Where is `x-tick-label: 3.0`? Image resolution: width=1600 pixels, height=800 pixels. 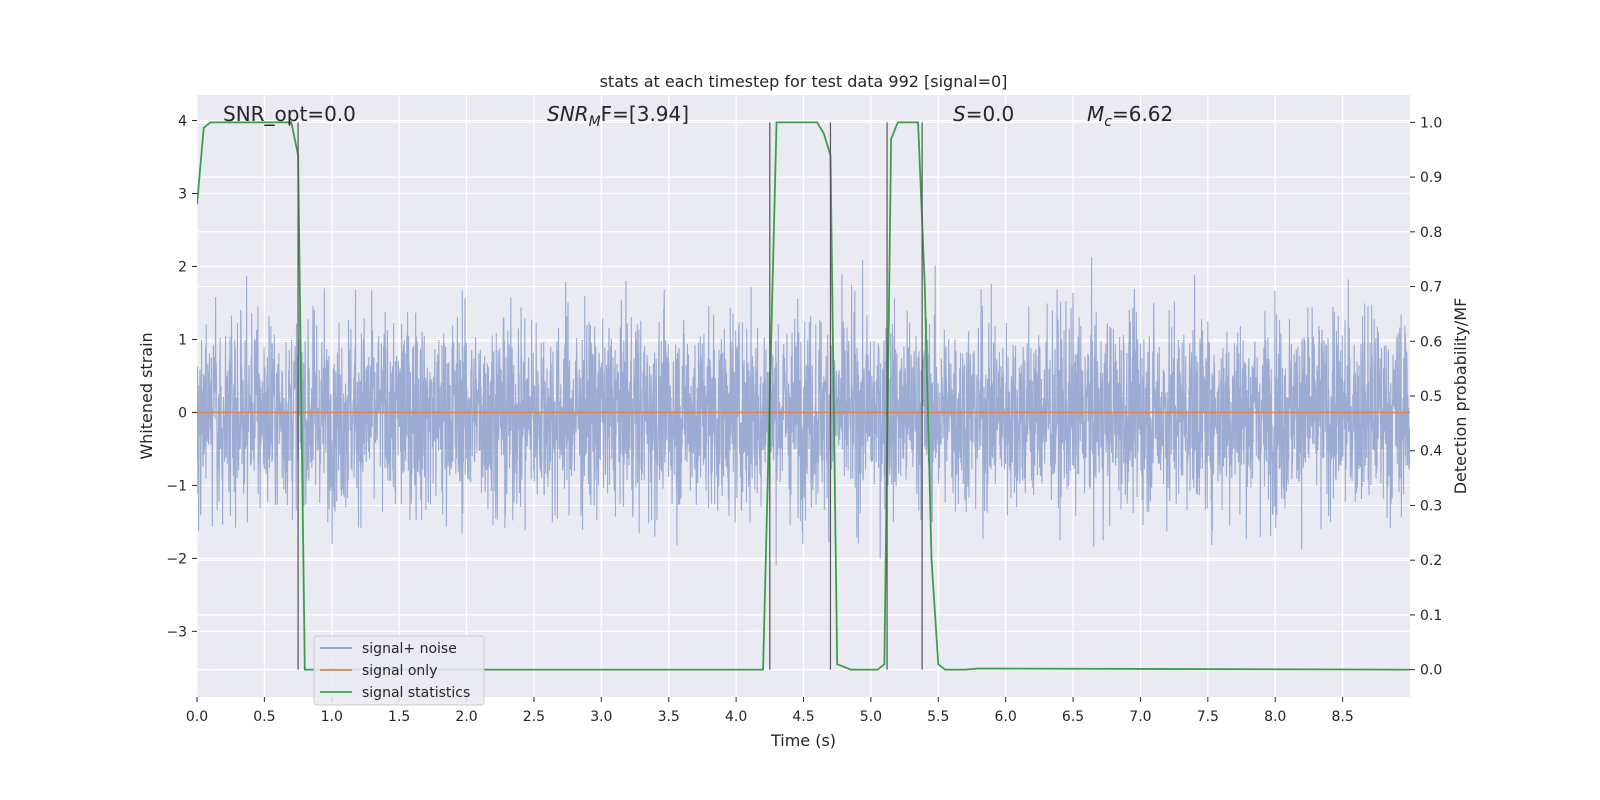 x-tick-label: 3.0 is located at coordinates (601, 717).